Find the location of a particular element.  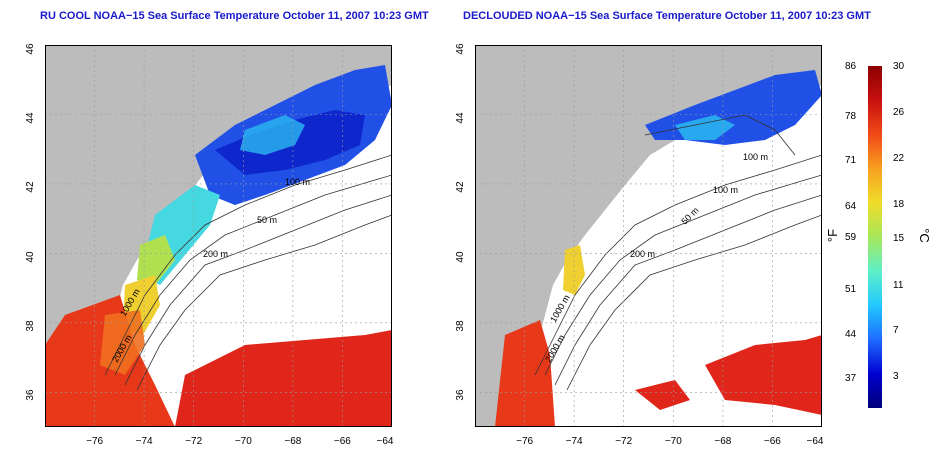

celsius-tick: 30 is located at coordinates (899, 66).